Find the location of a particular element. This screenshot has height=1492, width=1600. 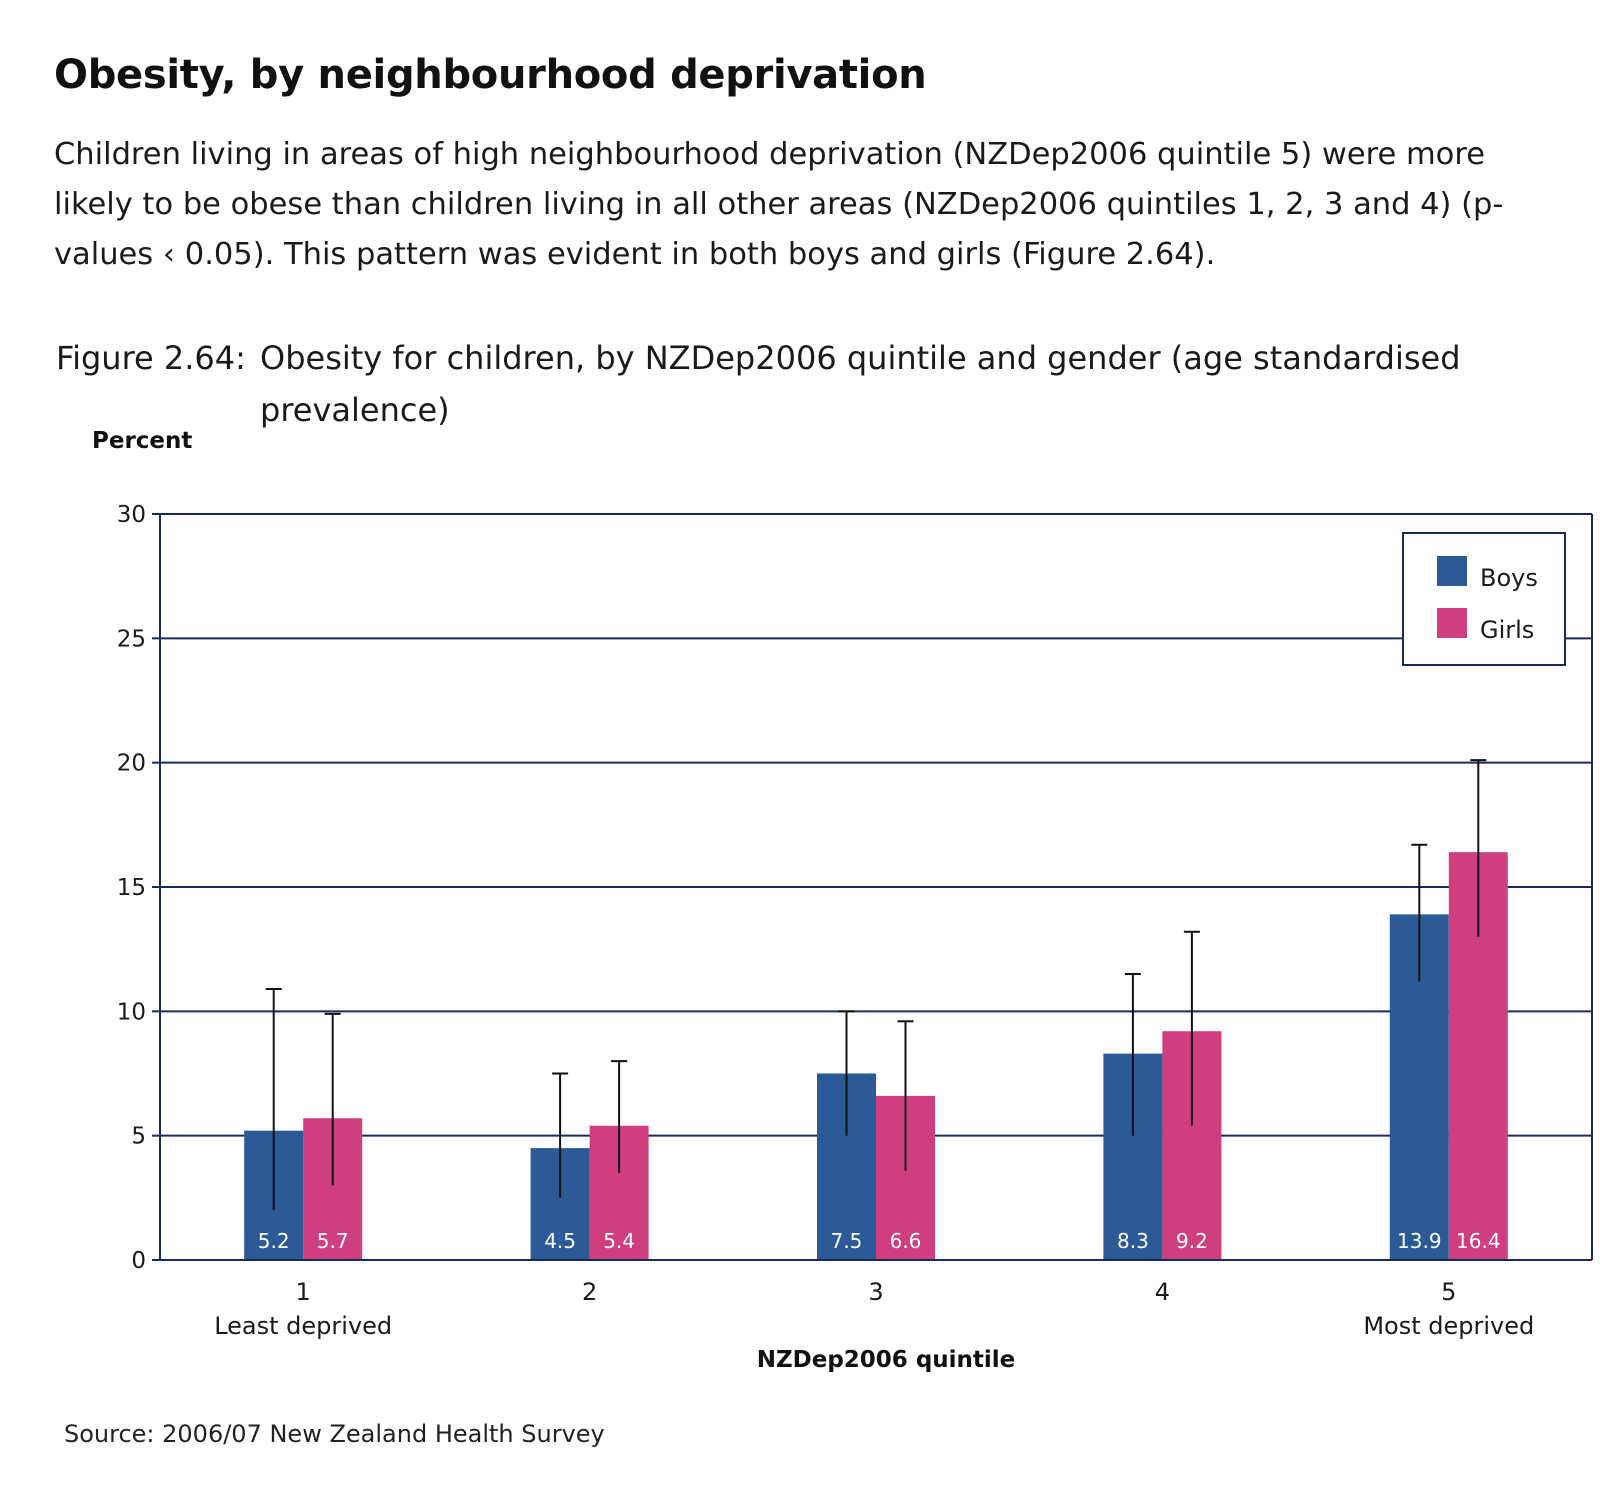

x-tick-label: 4 is located at coordinates (1162, 1292).